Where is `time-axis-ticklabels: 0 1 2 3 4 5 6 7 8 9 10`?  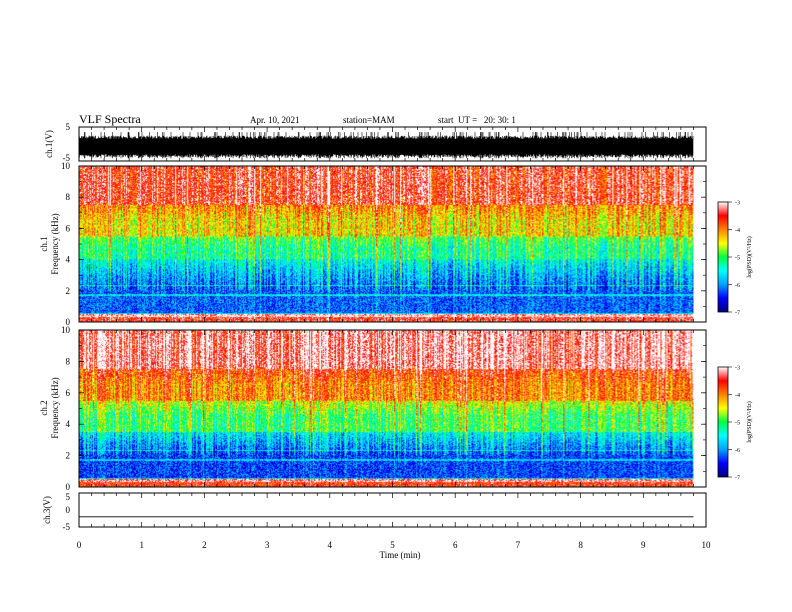 time-axis-ticklabels: 0 1 2 3 4 5 6 7 8 9 10 is located at coordinates (394, 545).